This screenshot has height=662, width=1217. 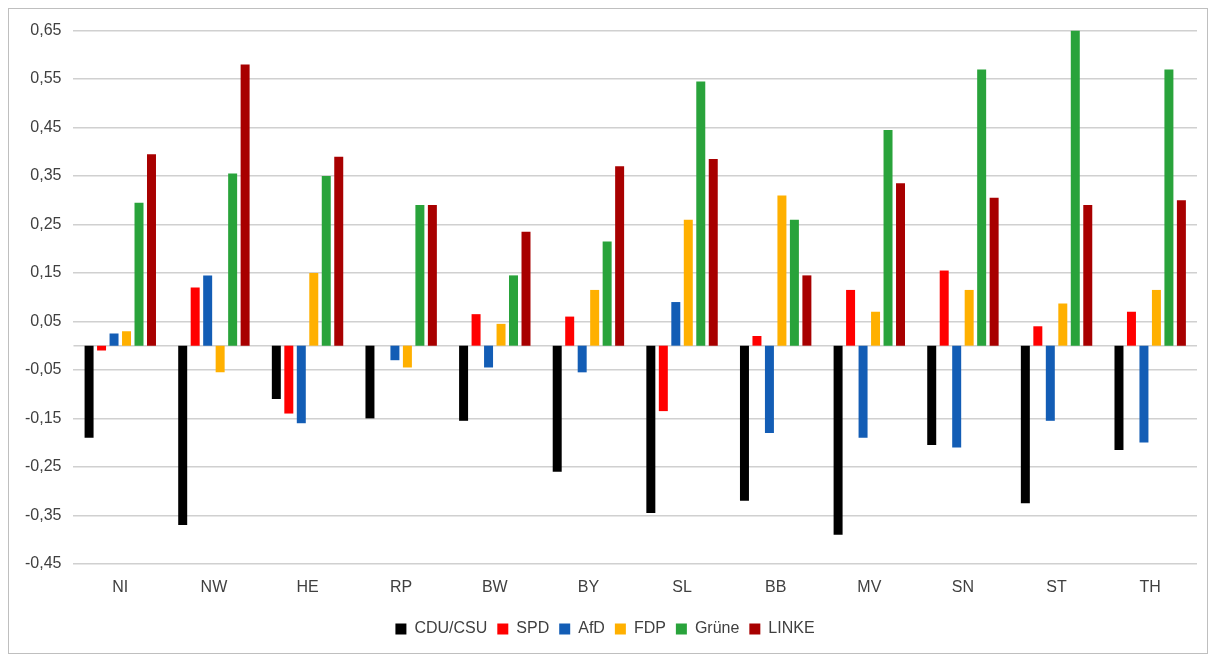 I want to click on legend-label: FDP, so click(x=649, y=628).